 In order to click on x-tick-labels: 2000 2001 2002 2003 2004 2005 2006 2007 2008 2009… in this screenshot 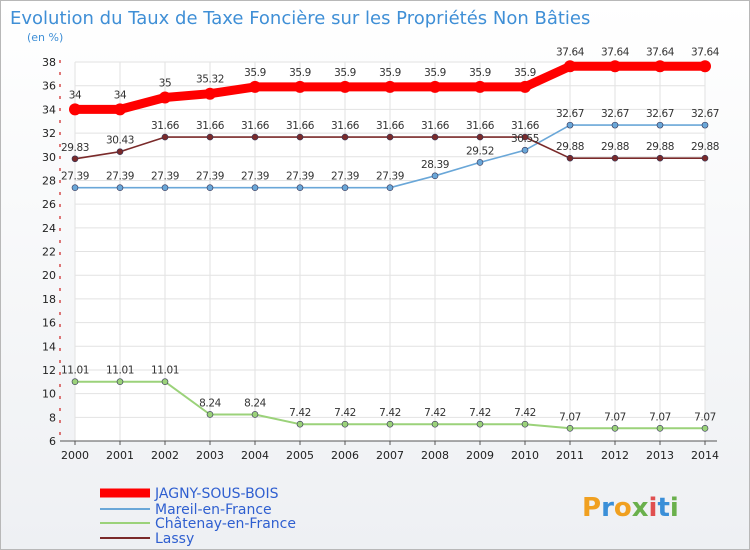, I will do `click(390, 455)`.